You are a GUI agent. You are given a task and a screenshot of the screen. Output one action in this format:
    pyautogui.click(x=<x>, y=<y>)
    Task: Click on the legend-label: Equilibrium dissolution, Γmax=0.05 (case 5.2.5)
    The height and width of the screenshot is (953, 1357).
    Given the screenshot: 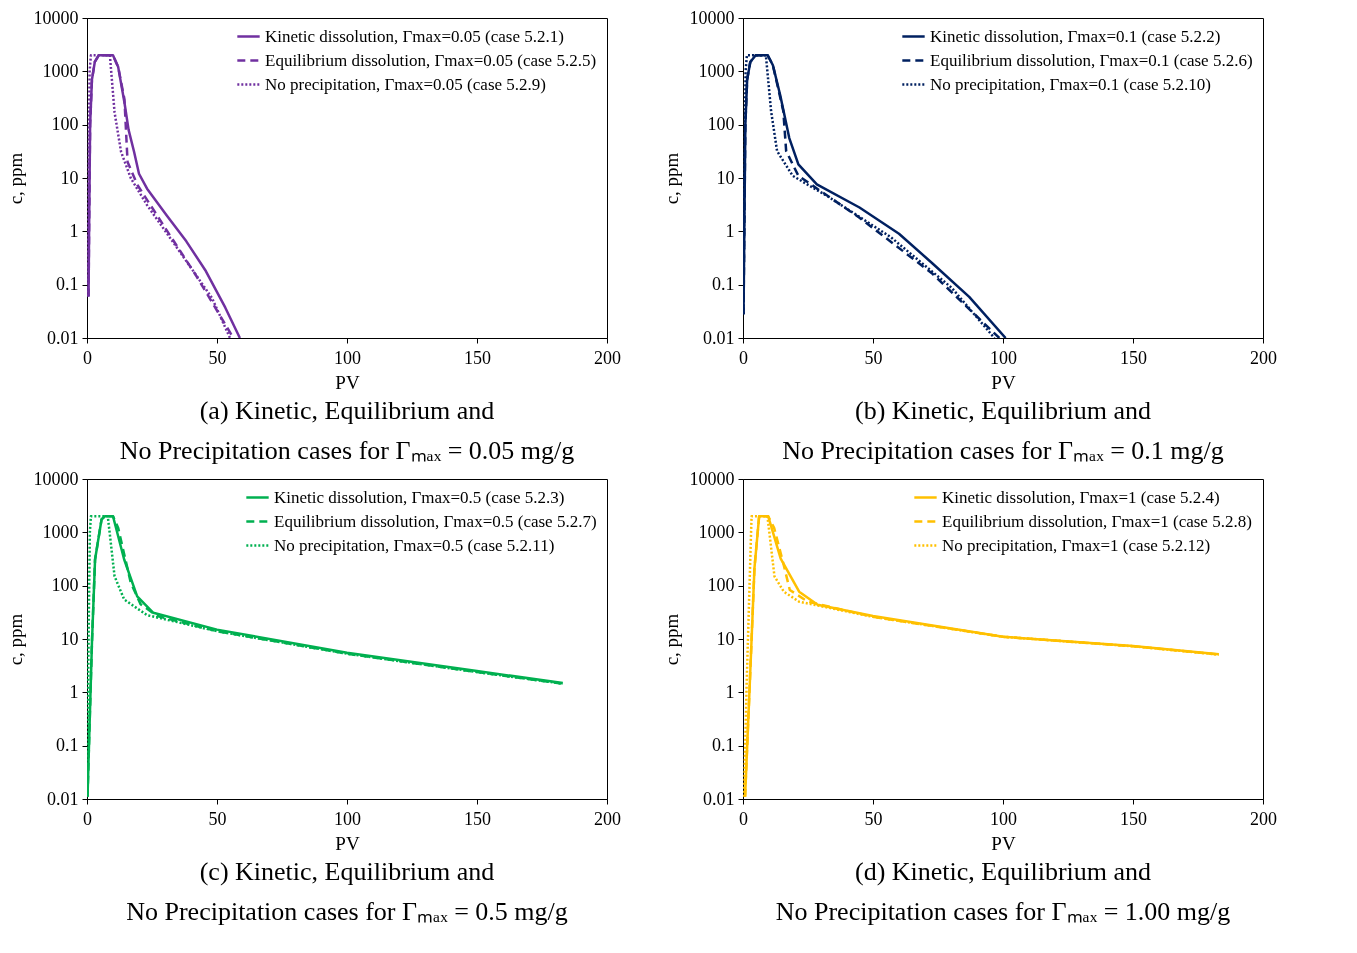 What is the action you would take?
    pyautogui.click(x=431, y=60)
    